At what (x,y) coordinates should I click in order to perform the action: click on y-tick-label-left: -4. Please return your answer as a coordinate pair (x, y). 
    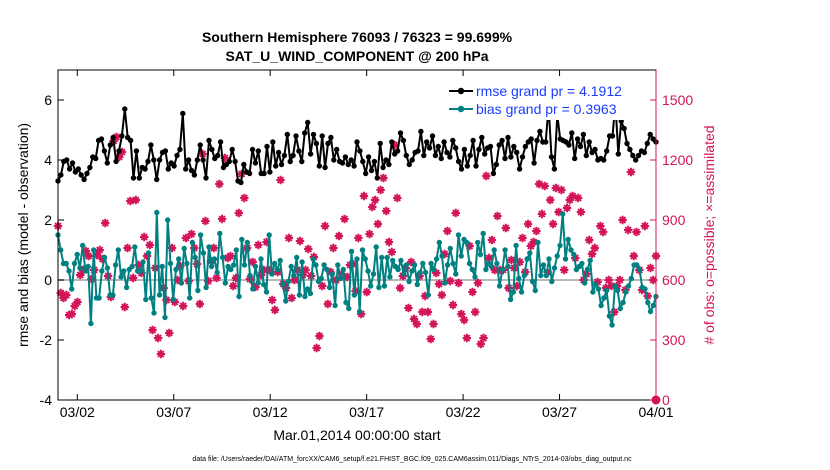
    Looking at the image, I should click on (46, 400).